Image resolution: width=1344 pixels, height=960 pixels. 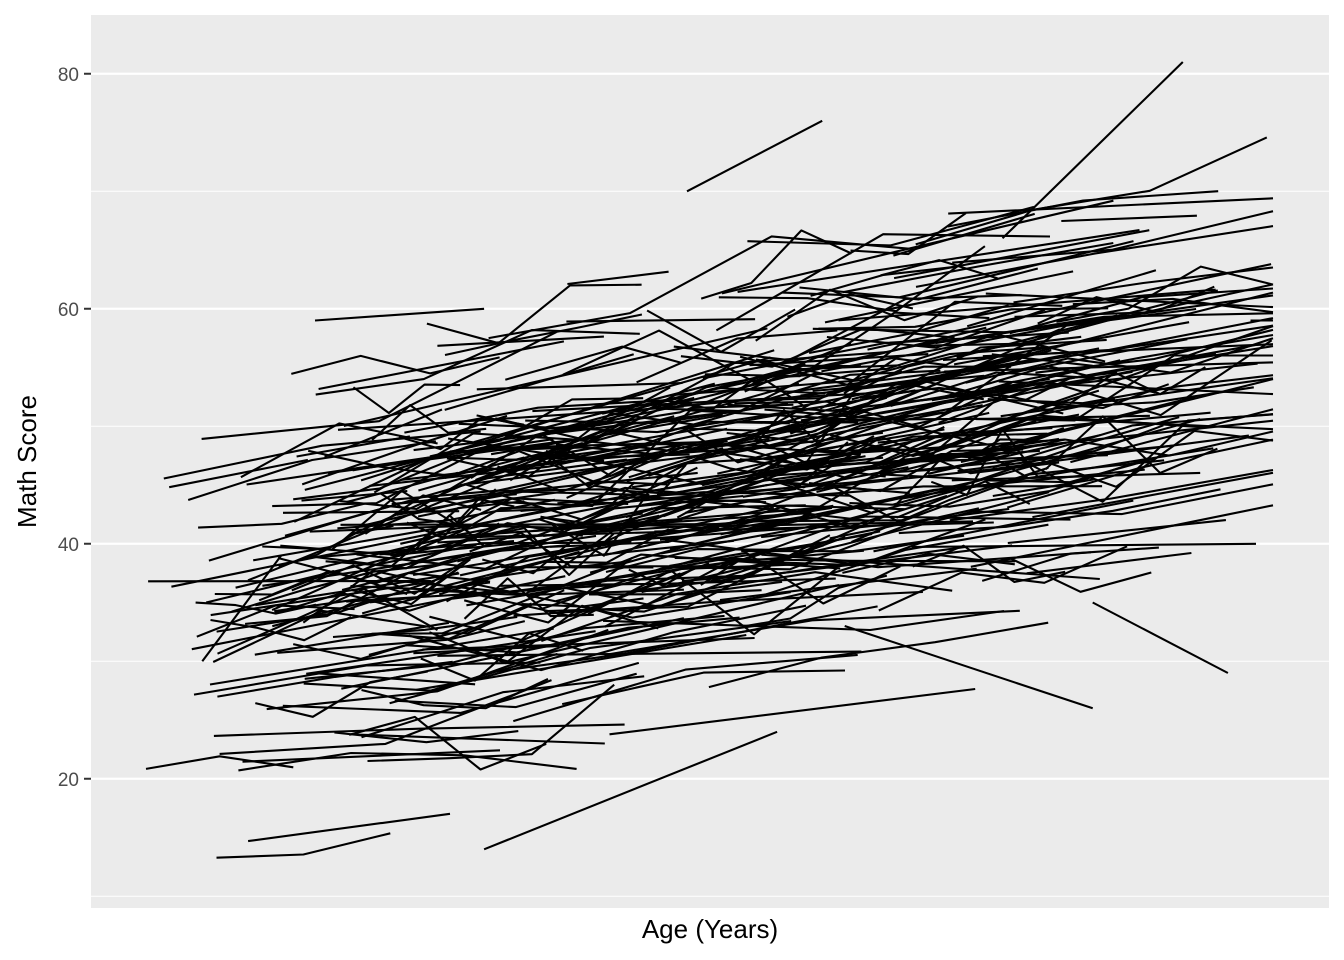 What do you see at coordinates (27, 461) in the screenshot?
I see `y-axis-title: Math Score` at bounding box center [27, 461].